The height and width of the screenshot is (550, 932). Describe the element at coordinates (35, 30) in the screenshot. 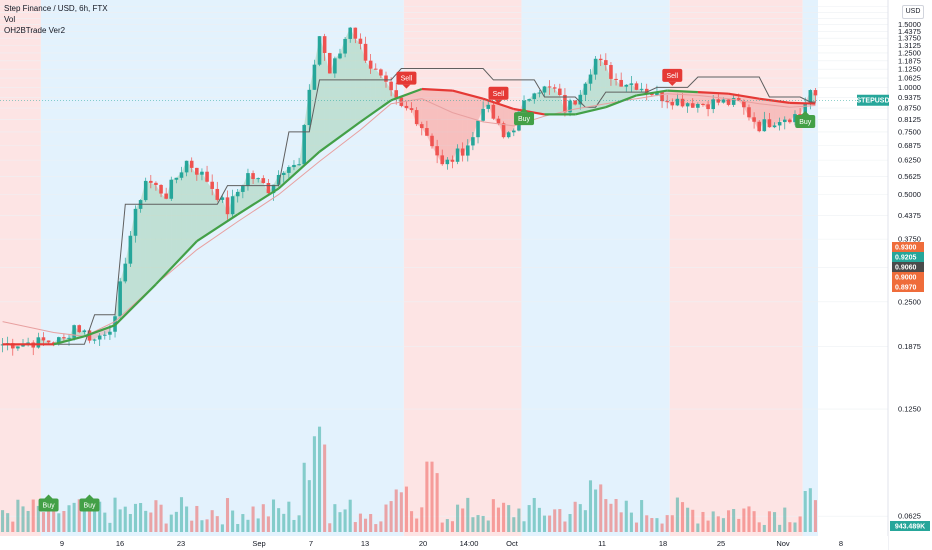

I see `strategy-indicator-label: OH2BTrade Ver2` at that location.